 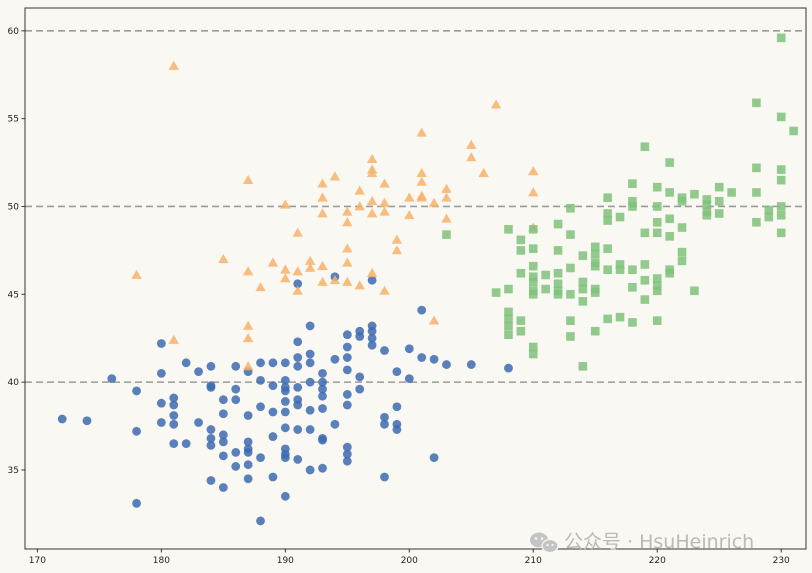 I want to click on x-tick-label: 210, so click(x=533, y=561).